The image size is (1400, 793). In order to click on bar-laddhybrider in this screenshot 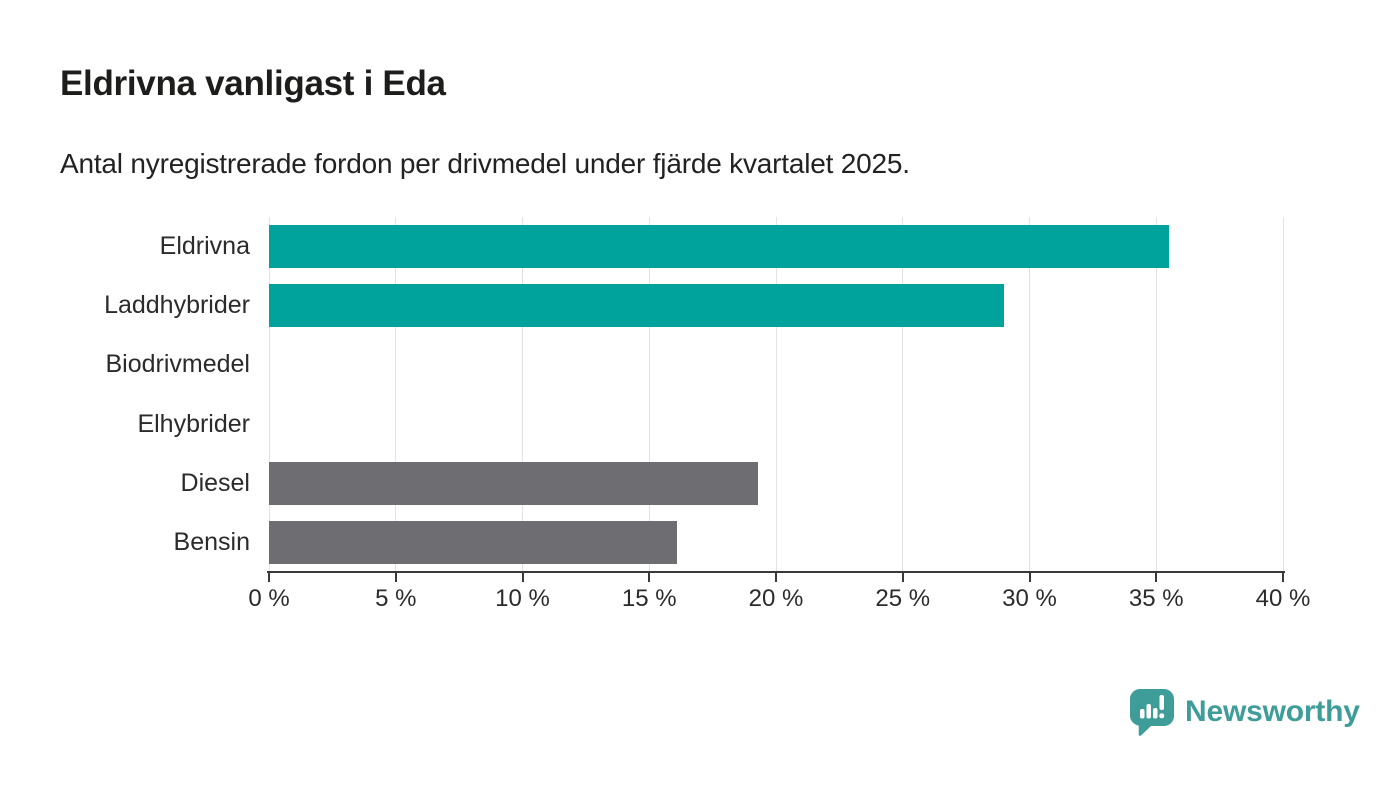, I will do `click(637, 306)`.